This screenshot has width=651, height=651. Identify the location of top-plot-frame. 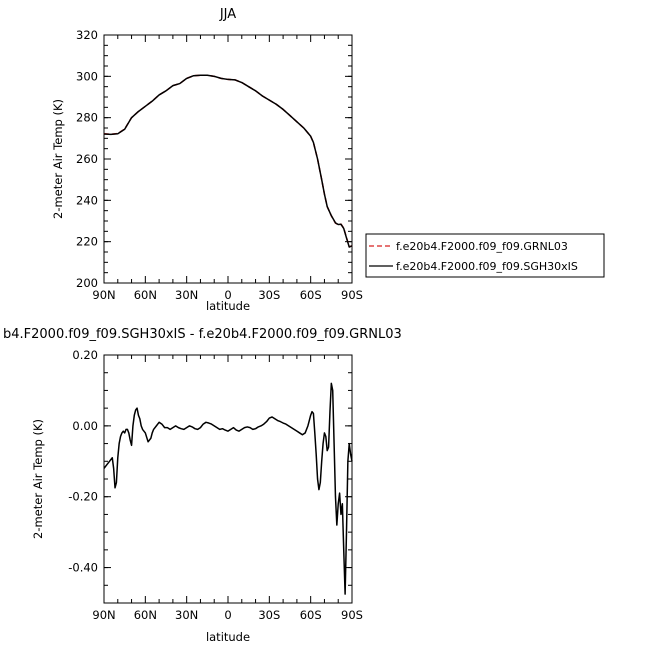
(228, 159).